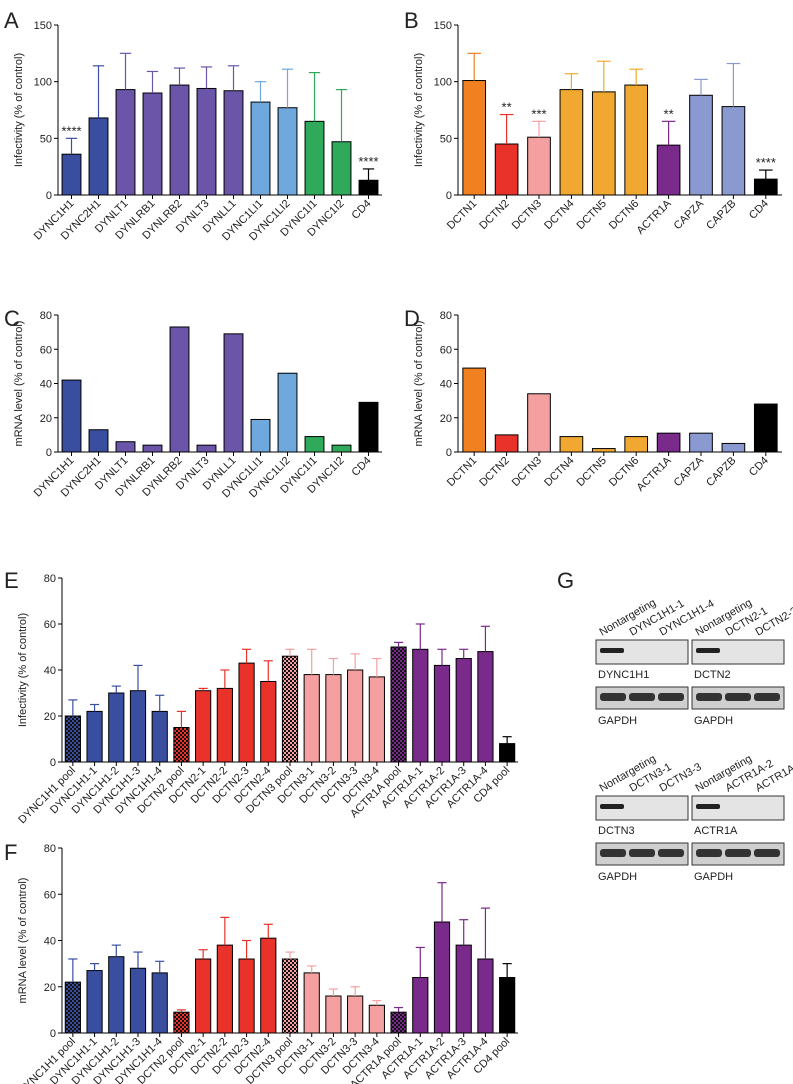 The image size is (793, 1084). I want to click on target-label: ACTR1A, so click(716, 831).